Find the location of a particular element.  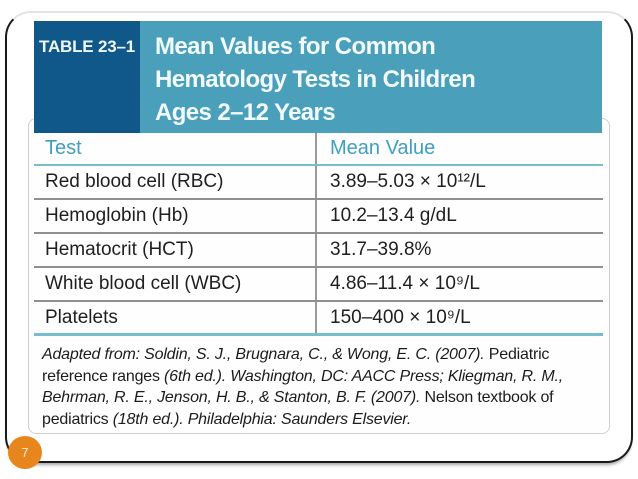

table-number-label: TABLE 23–1 is located at coordinates (87, 46).